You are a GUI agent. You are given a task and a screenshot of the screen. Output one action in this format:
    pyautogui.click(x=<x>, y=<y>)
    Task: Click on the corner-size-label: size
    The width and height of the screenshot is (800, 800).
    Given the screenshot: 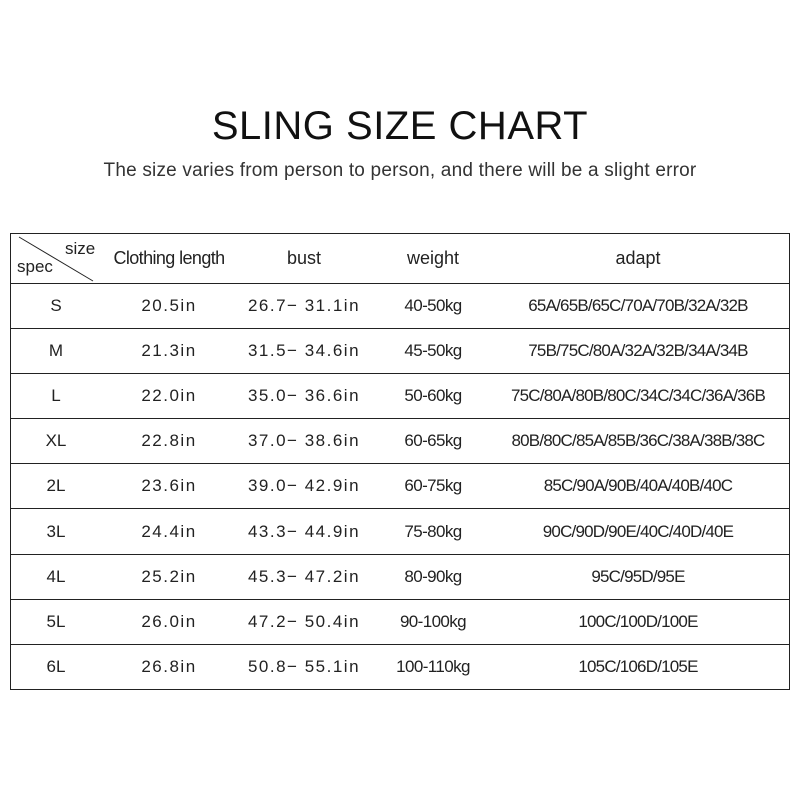 What is the action you would take?
    pyautogui.click(x=80, y=248)
    